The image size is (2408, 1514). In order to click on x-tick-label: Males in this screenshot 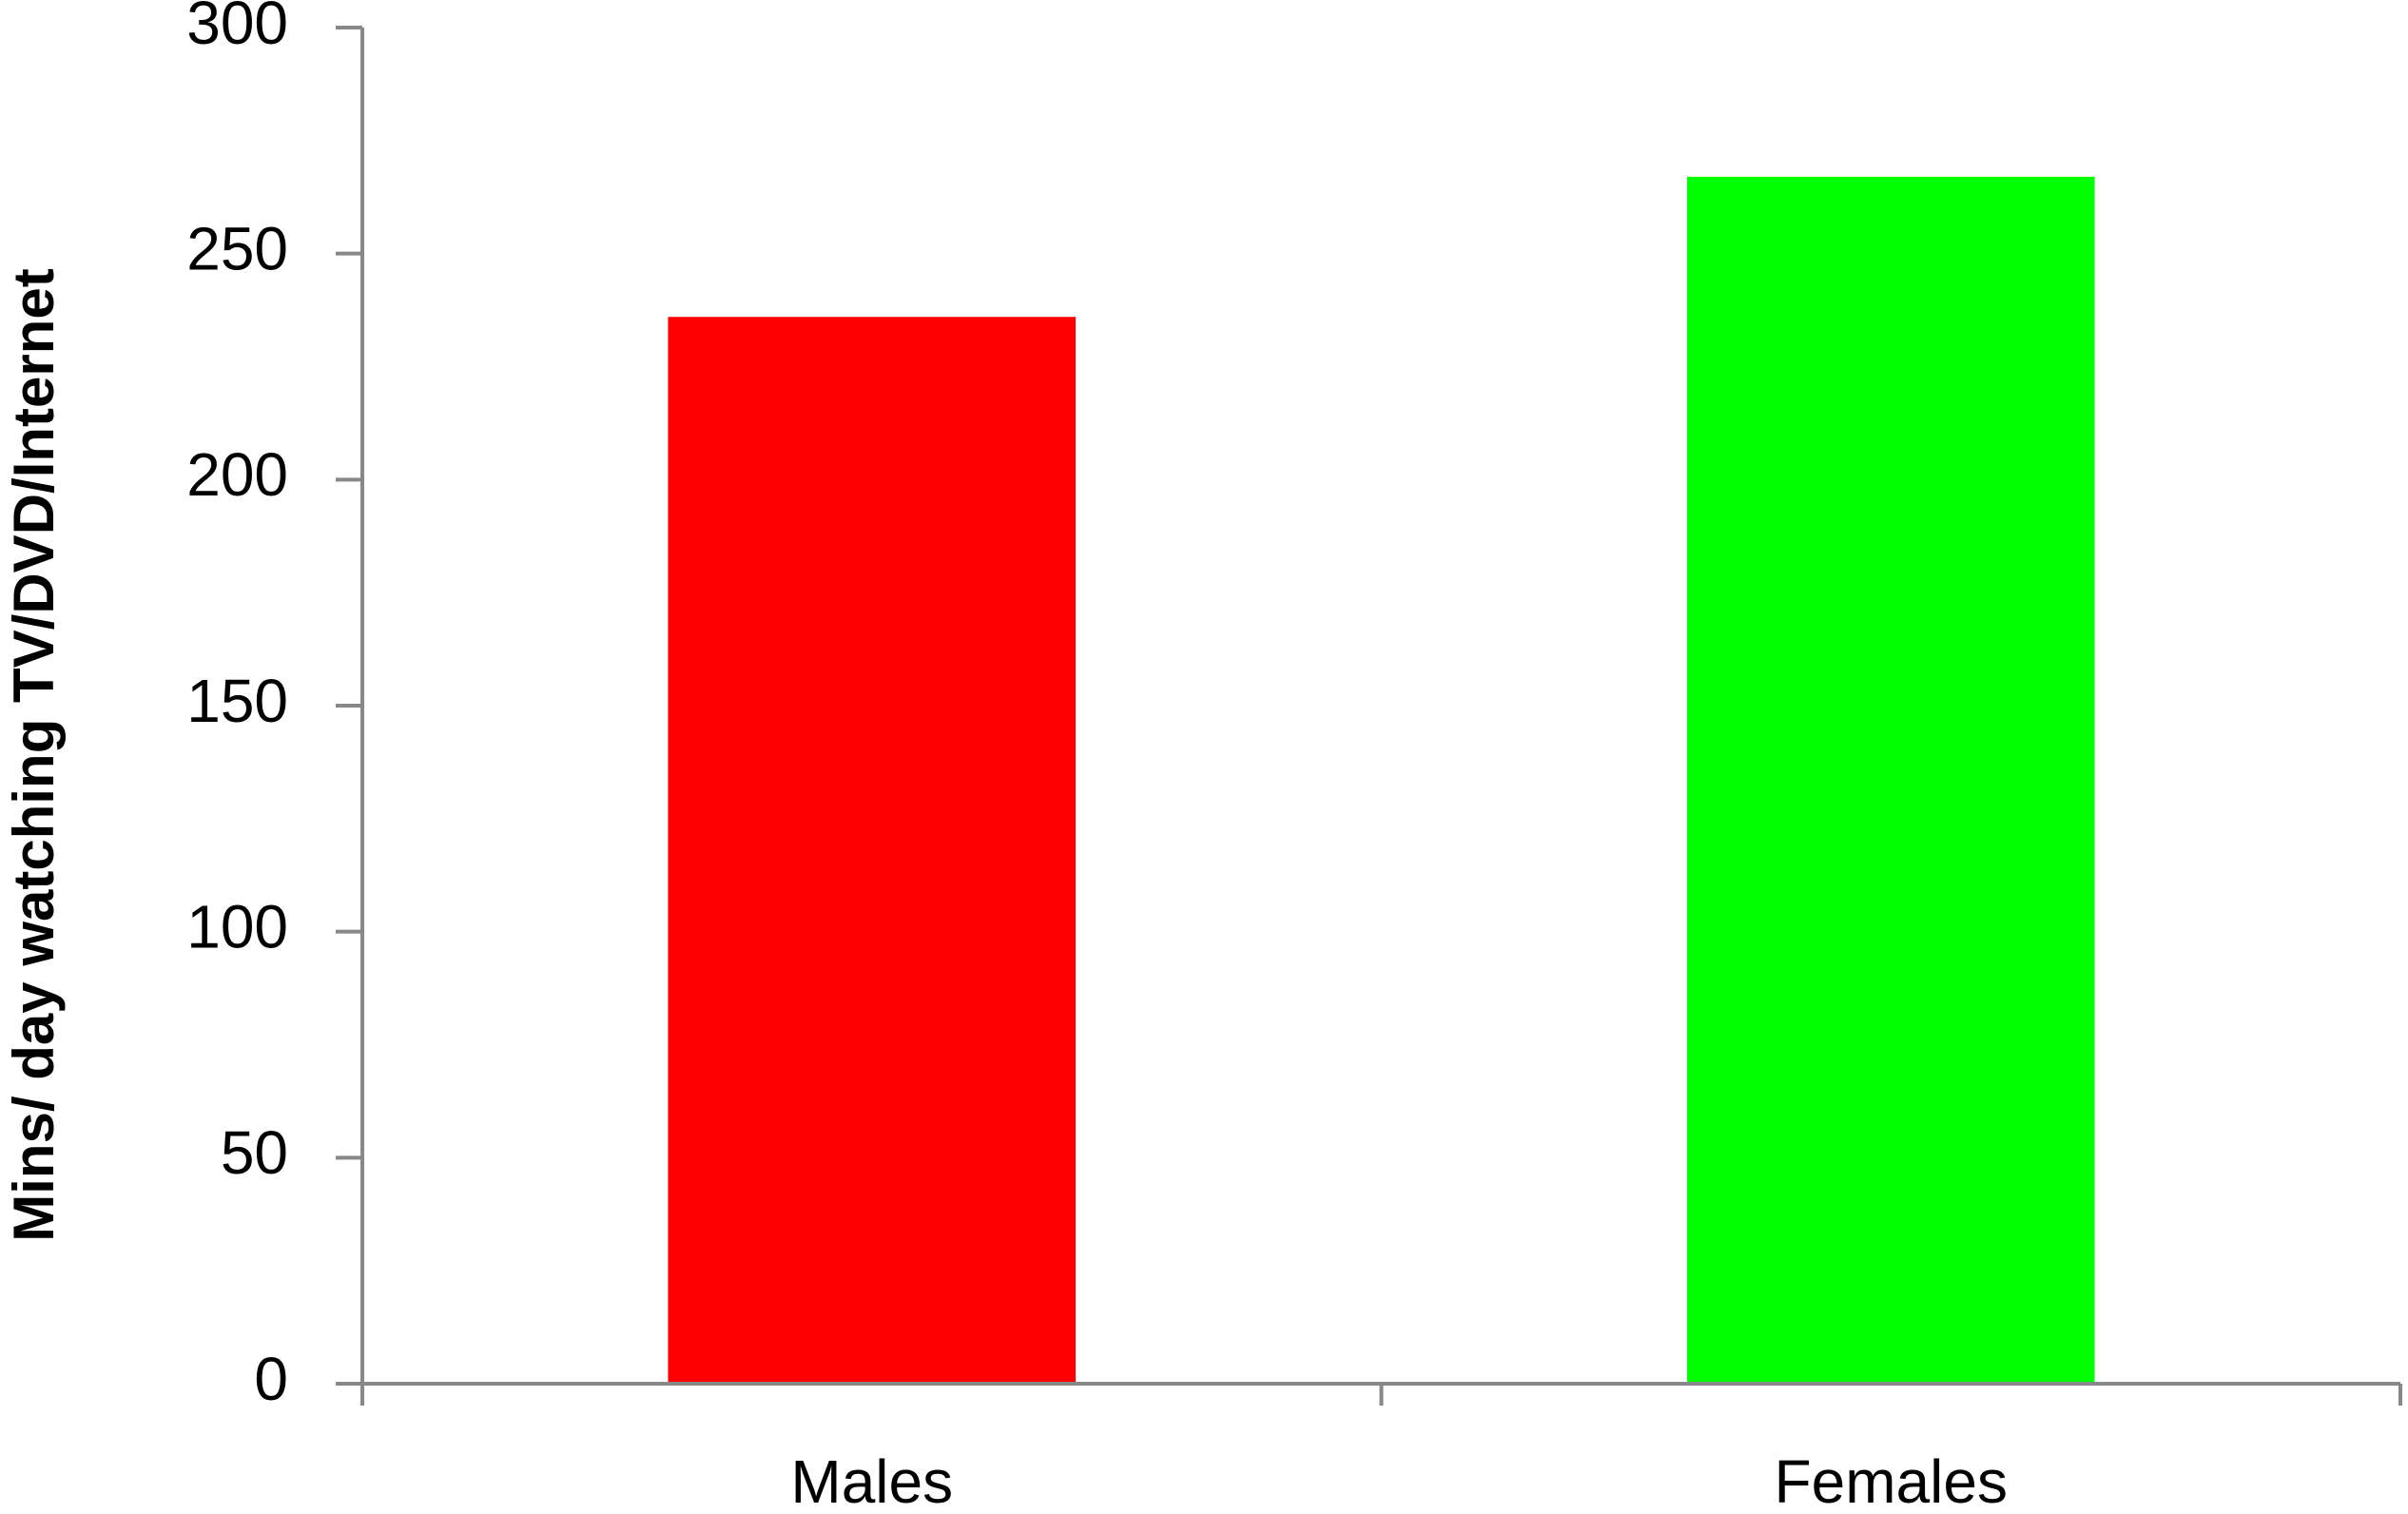, I will do `click(872, 1480)`.